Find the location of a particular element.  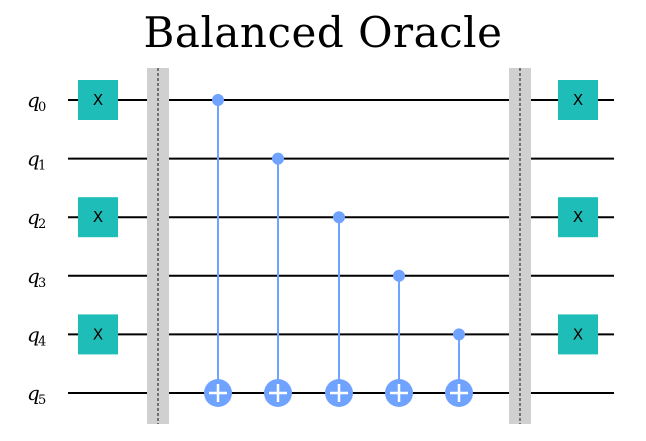

qubit-label-index: 4 is located at coordinates (42, 341).